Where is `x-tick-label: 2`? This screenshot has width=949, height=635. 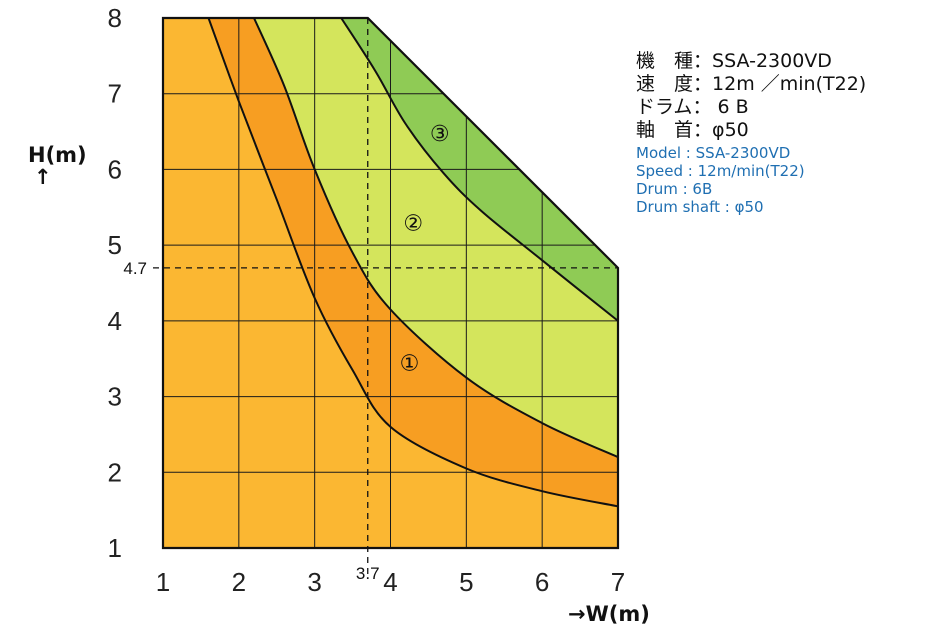
x-tick-label: 2 is located at coordinates (239, 582).